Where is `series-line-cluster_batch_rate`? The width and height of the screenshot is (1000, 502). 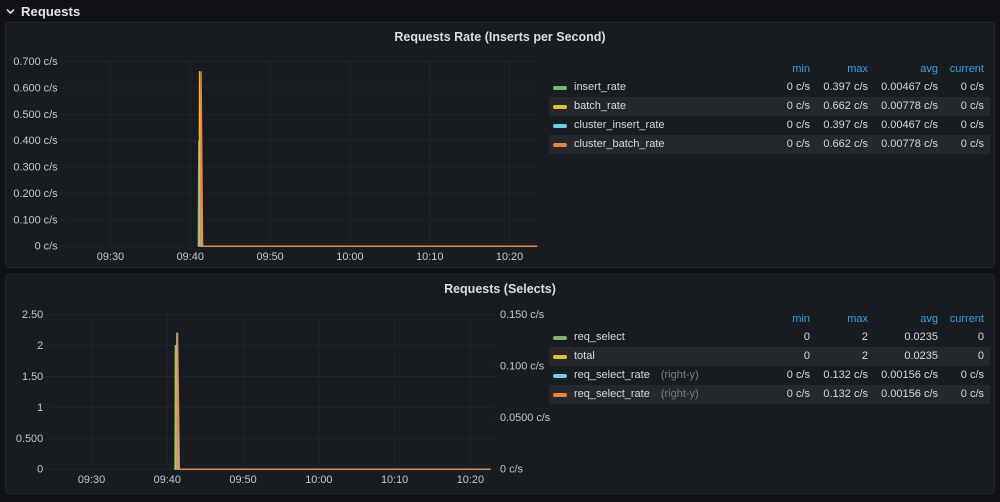 series-line-cluster_batch_rate is located at coordinates (369, 159).